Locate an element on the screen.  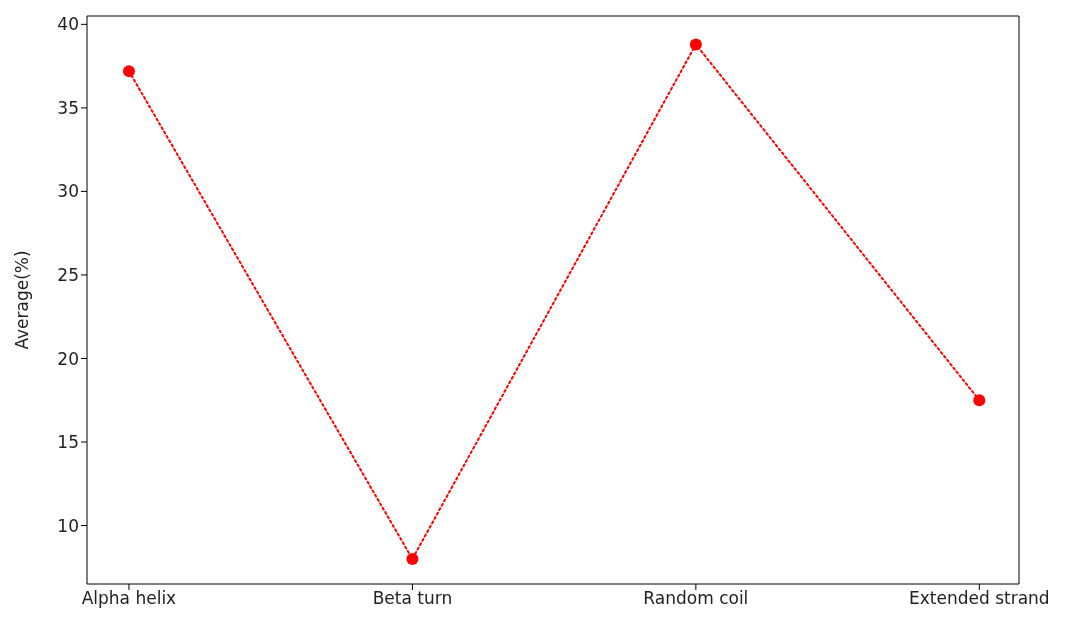
x-tick-label: Beta turn is located at coordinates (412, 598).